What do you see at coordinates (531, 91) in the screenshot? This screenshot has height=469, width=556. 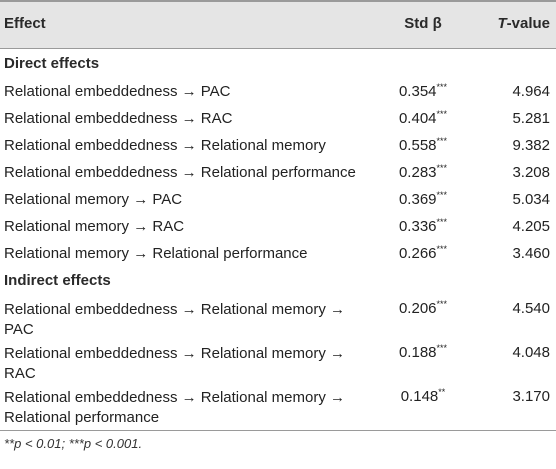 I see `t-value-cell: 4.964` at bounding box center [531, 91].